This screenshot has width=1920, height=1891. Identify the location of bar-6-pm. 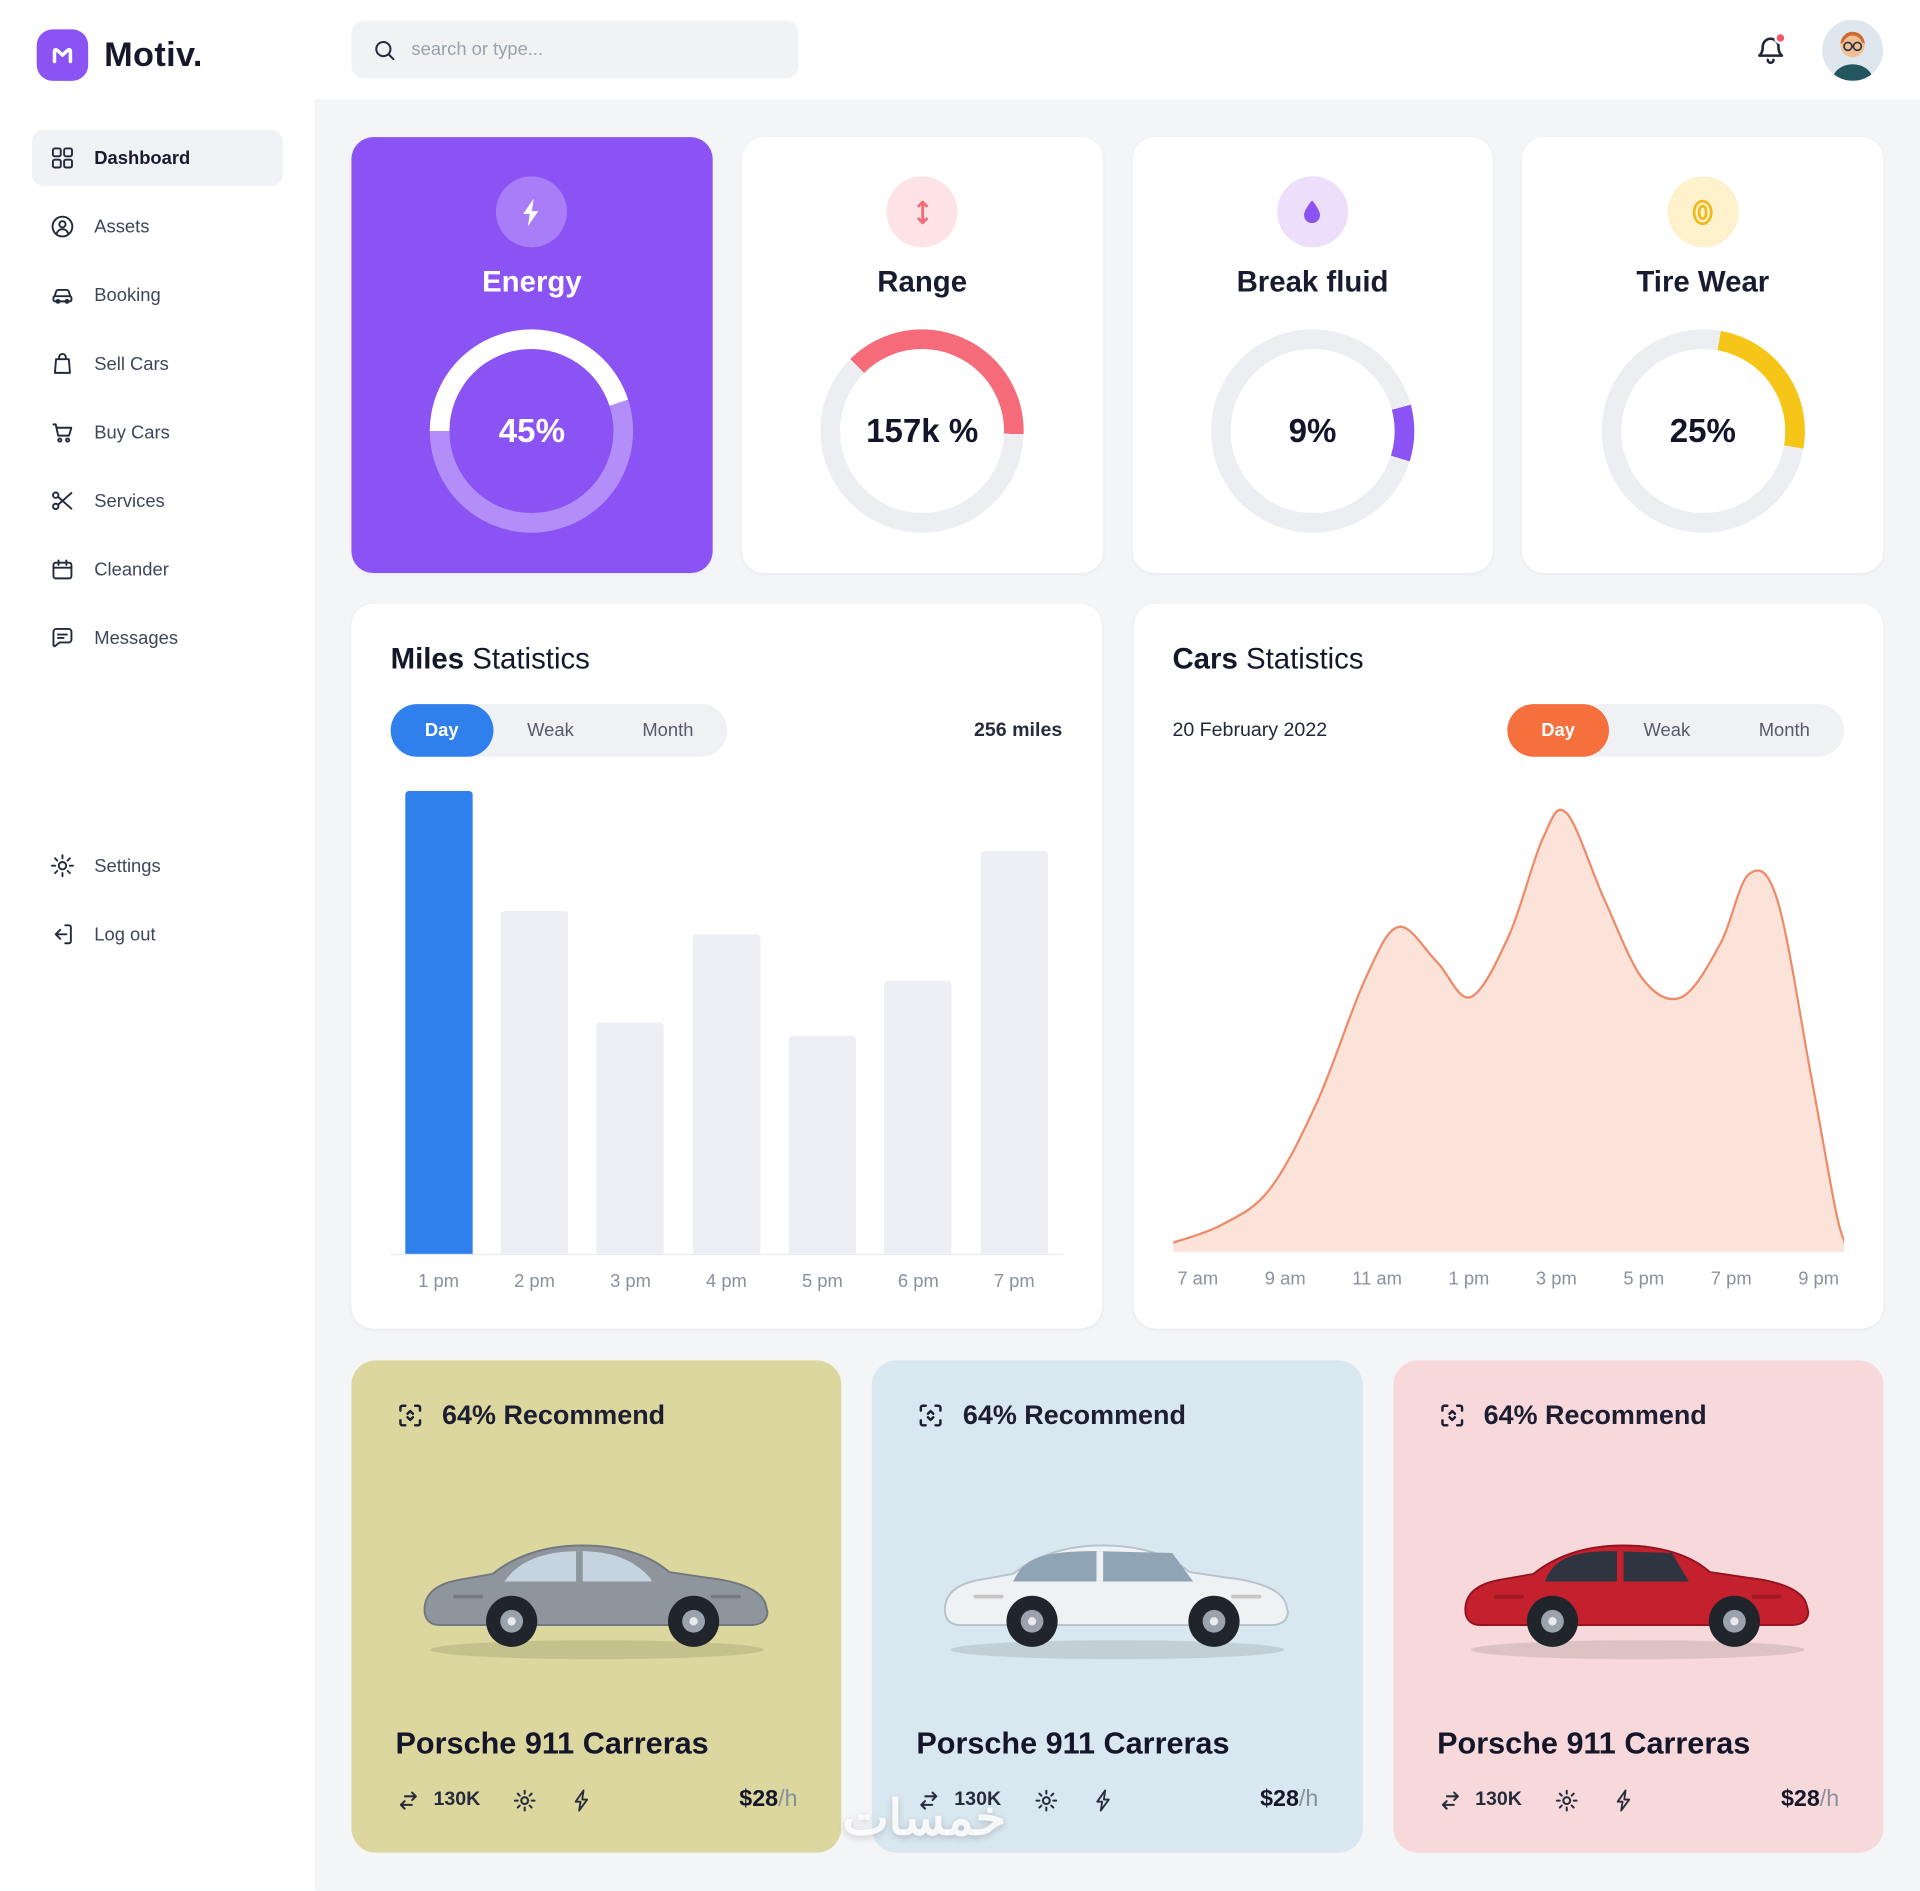
(918, 1117).